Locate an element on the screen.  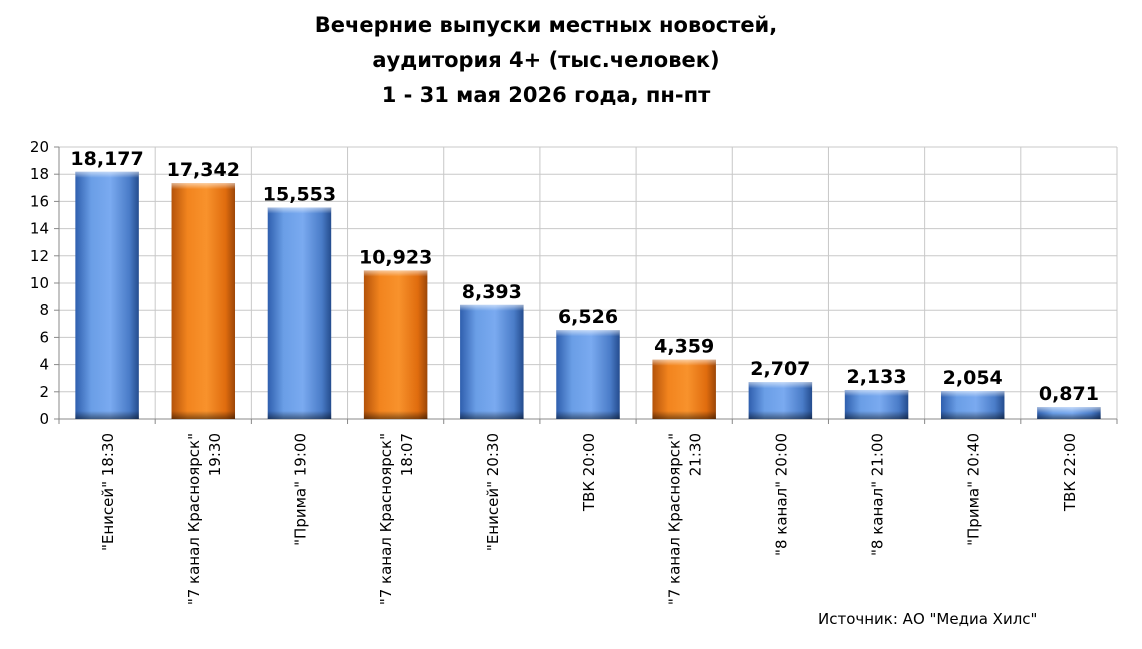
category-label-line: "Енисей" 18:30 is located at coordinates (108, 492).